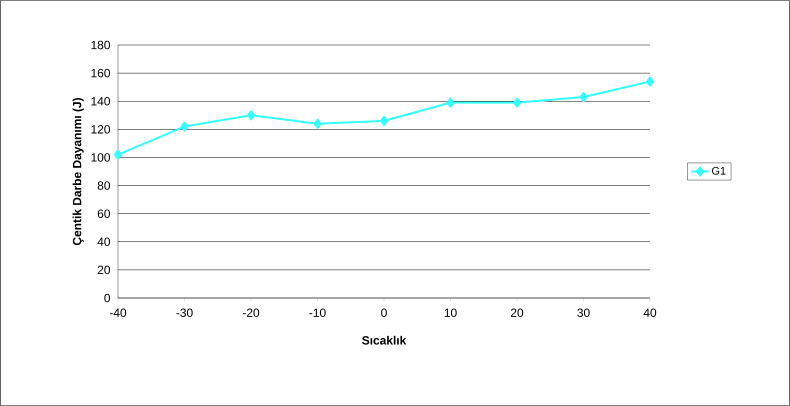 This screenshot has height=406, width=790. Describe the element at coordinates (317, 312) in the screenshot. I see `x-tick-label: -10` at that location.